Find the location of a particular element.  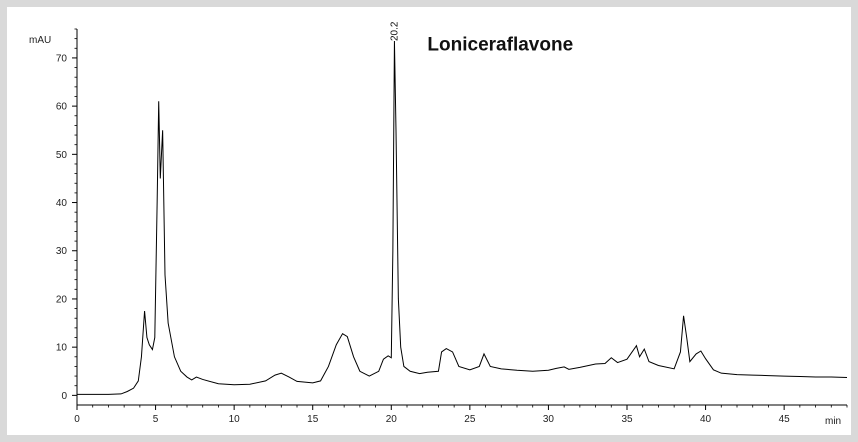

y-tick-label: 30 is located at coordinates (62, 251).